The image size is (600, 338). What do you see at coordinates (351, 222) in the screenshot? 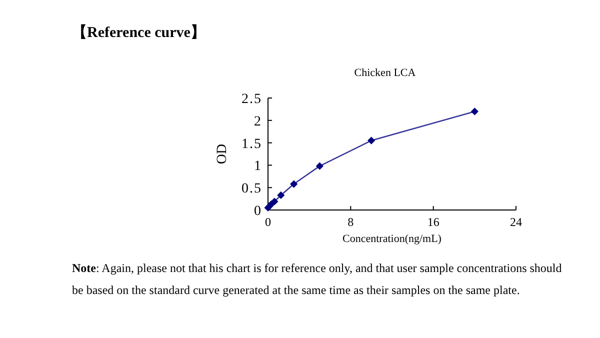
I see `x-tick-label: 8` at bounding box center [351, 222].